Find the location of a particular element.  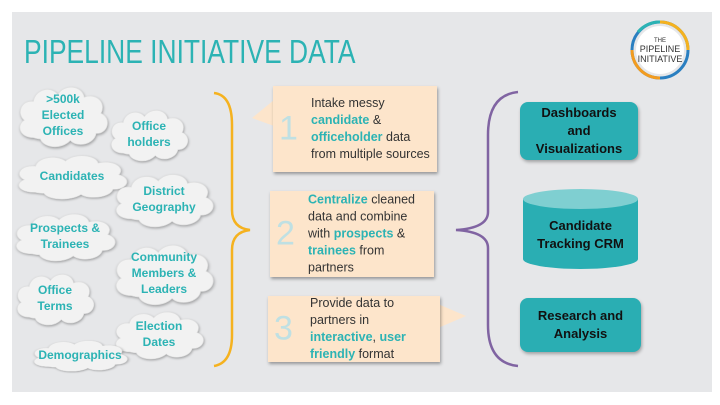

source-label: >500k Elected Offices is located at coordinates (63, 115).